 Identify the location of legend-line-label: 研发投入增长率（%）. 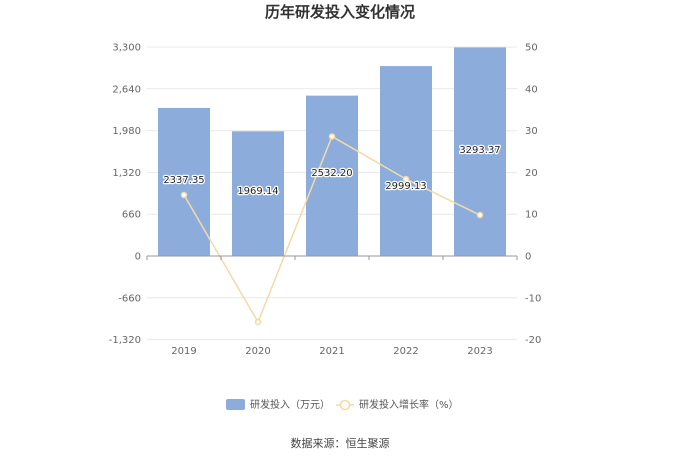
(409, 404).